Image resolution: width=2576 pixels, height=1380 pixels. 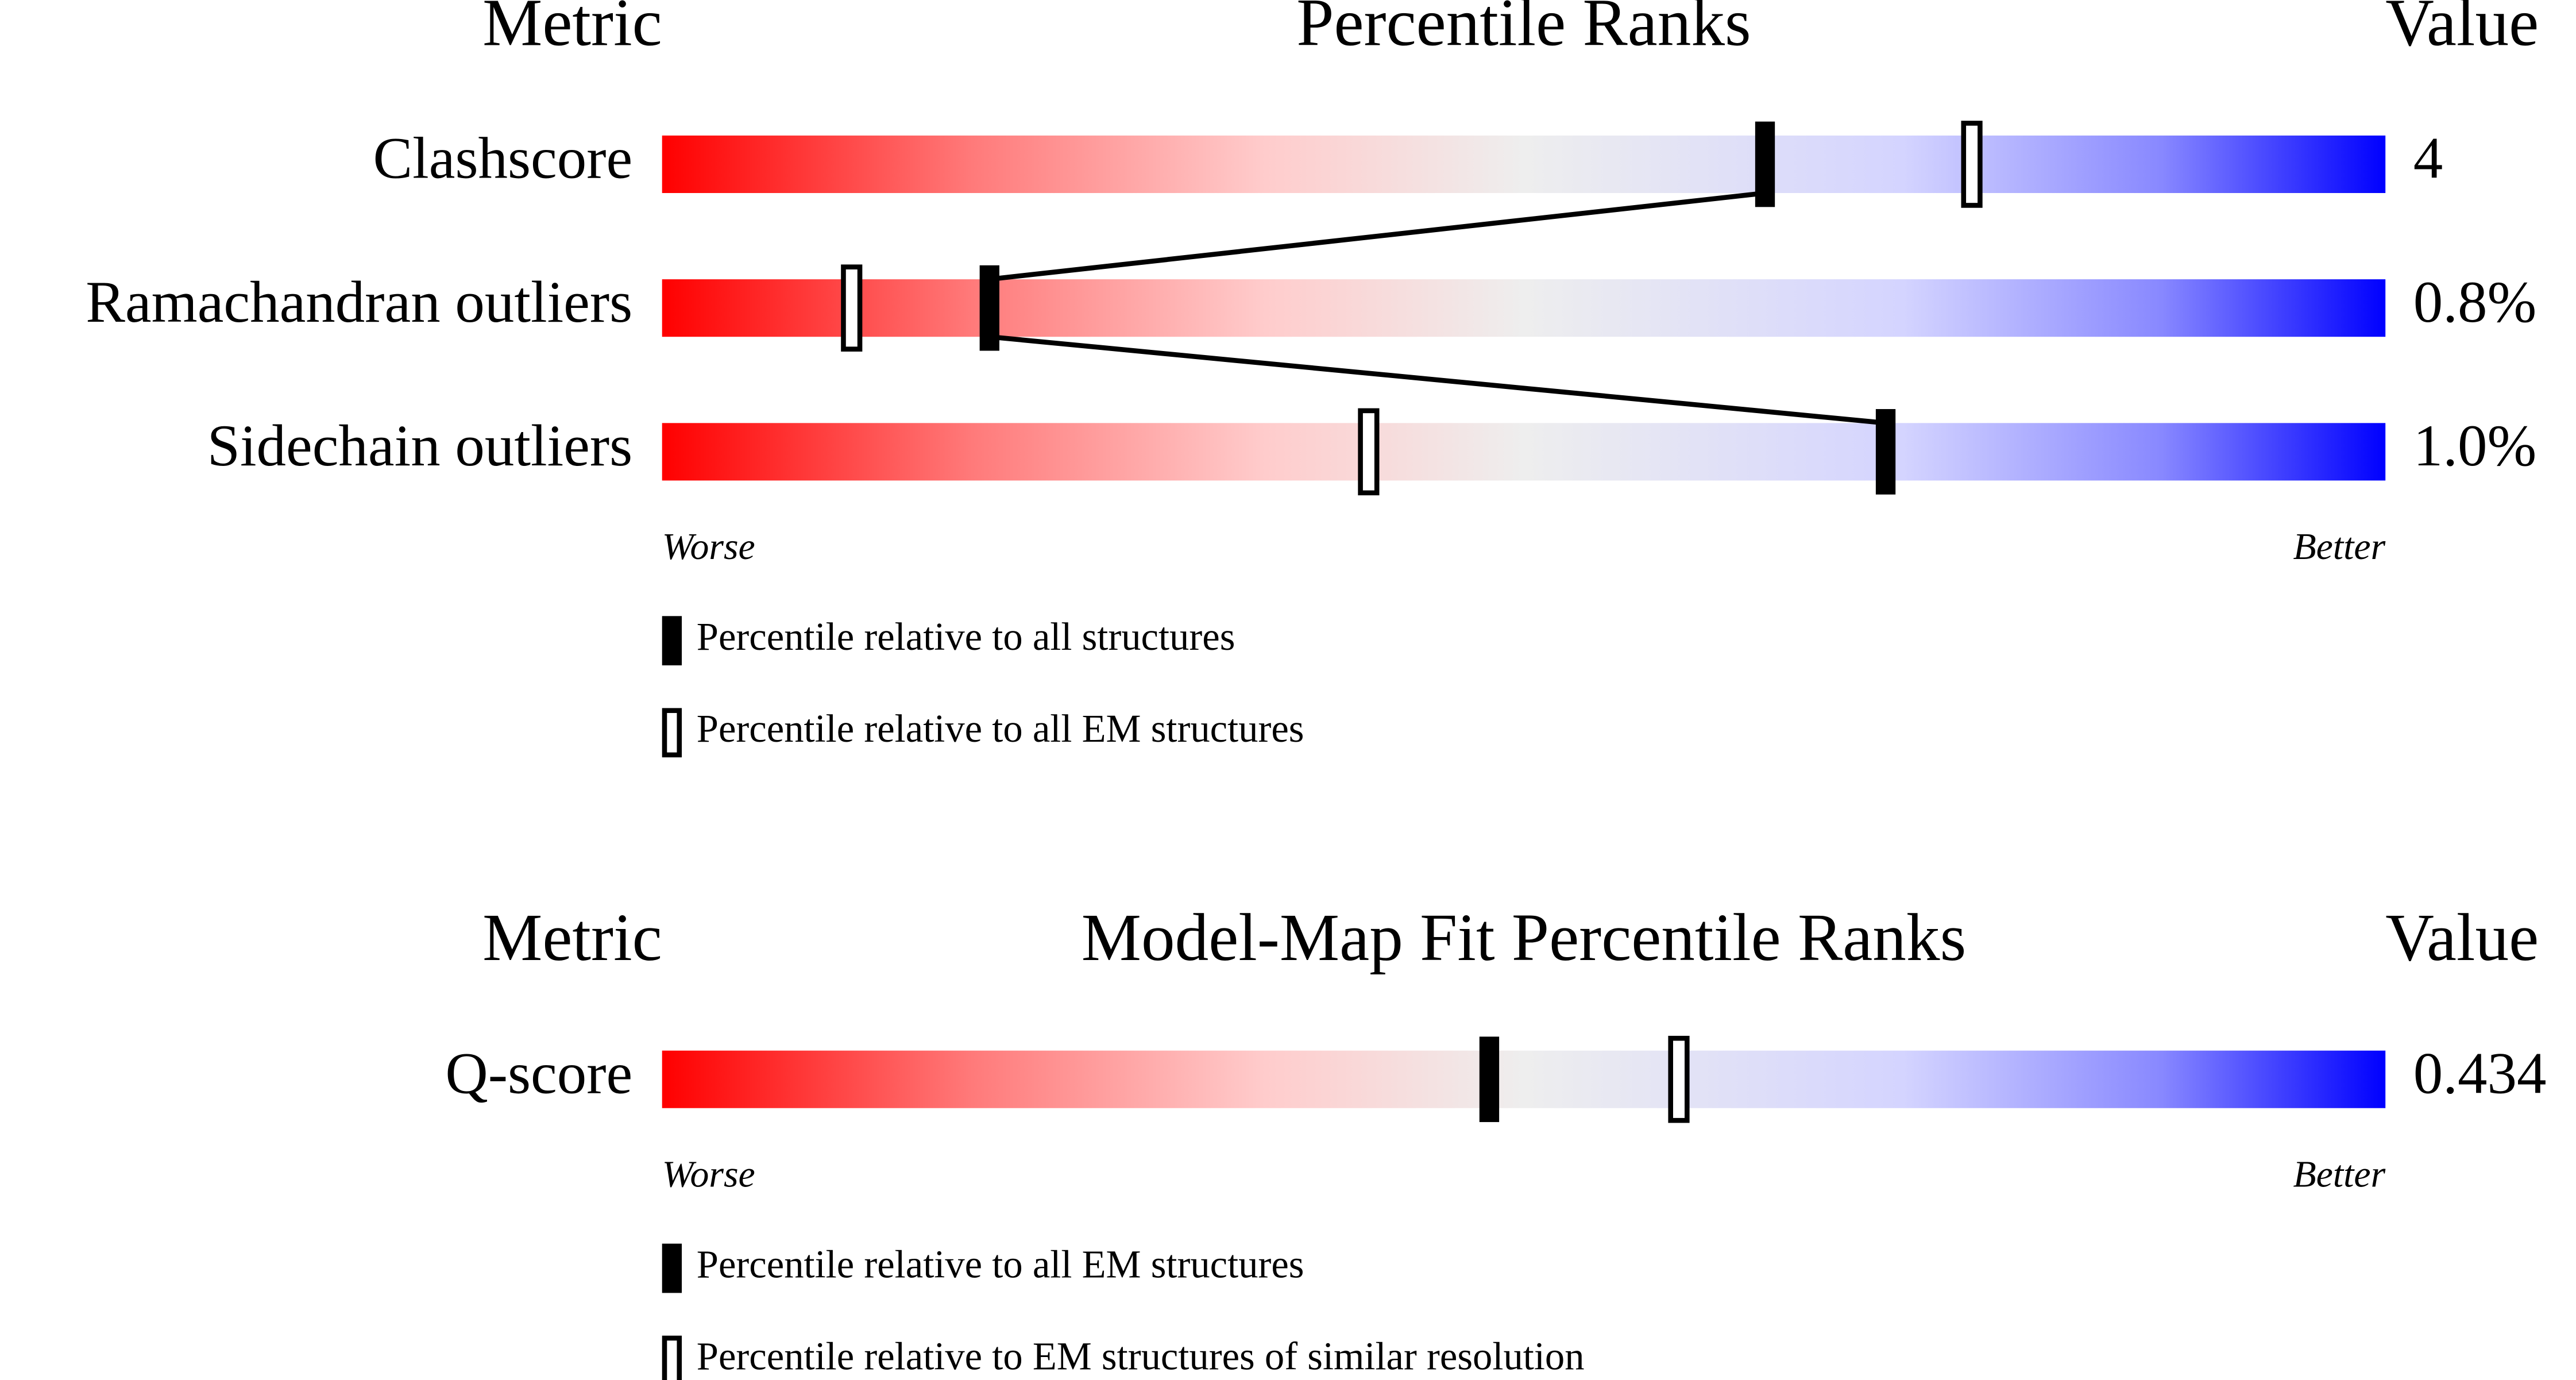 I want to click on metric-label: Q-score, so click(x=538, y=1073).